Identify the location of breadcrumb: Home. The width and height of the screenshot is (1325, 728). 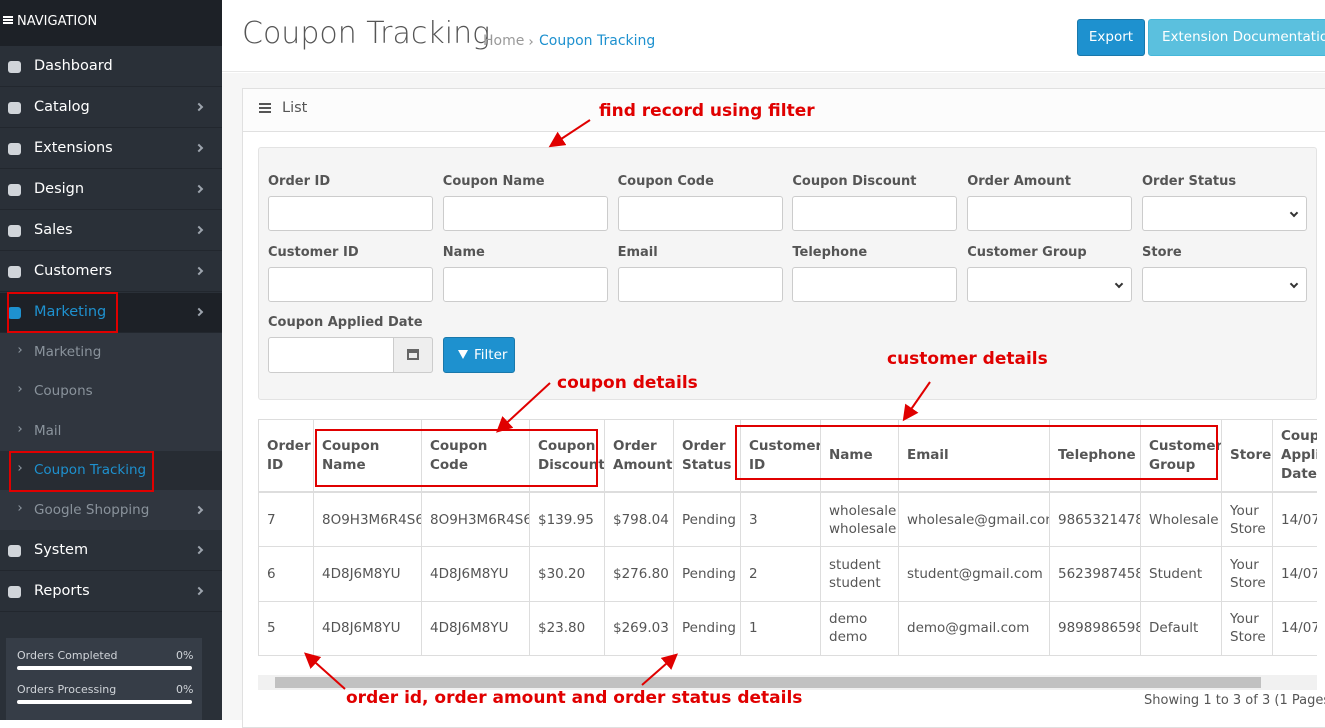
(504, 41).